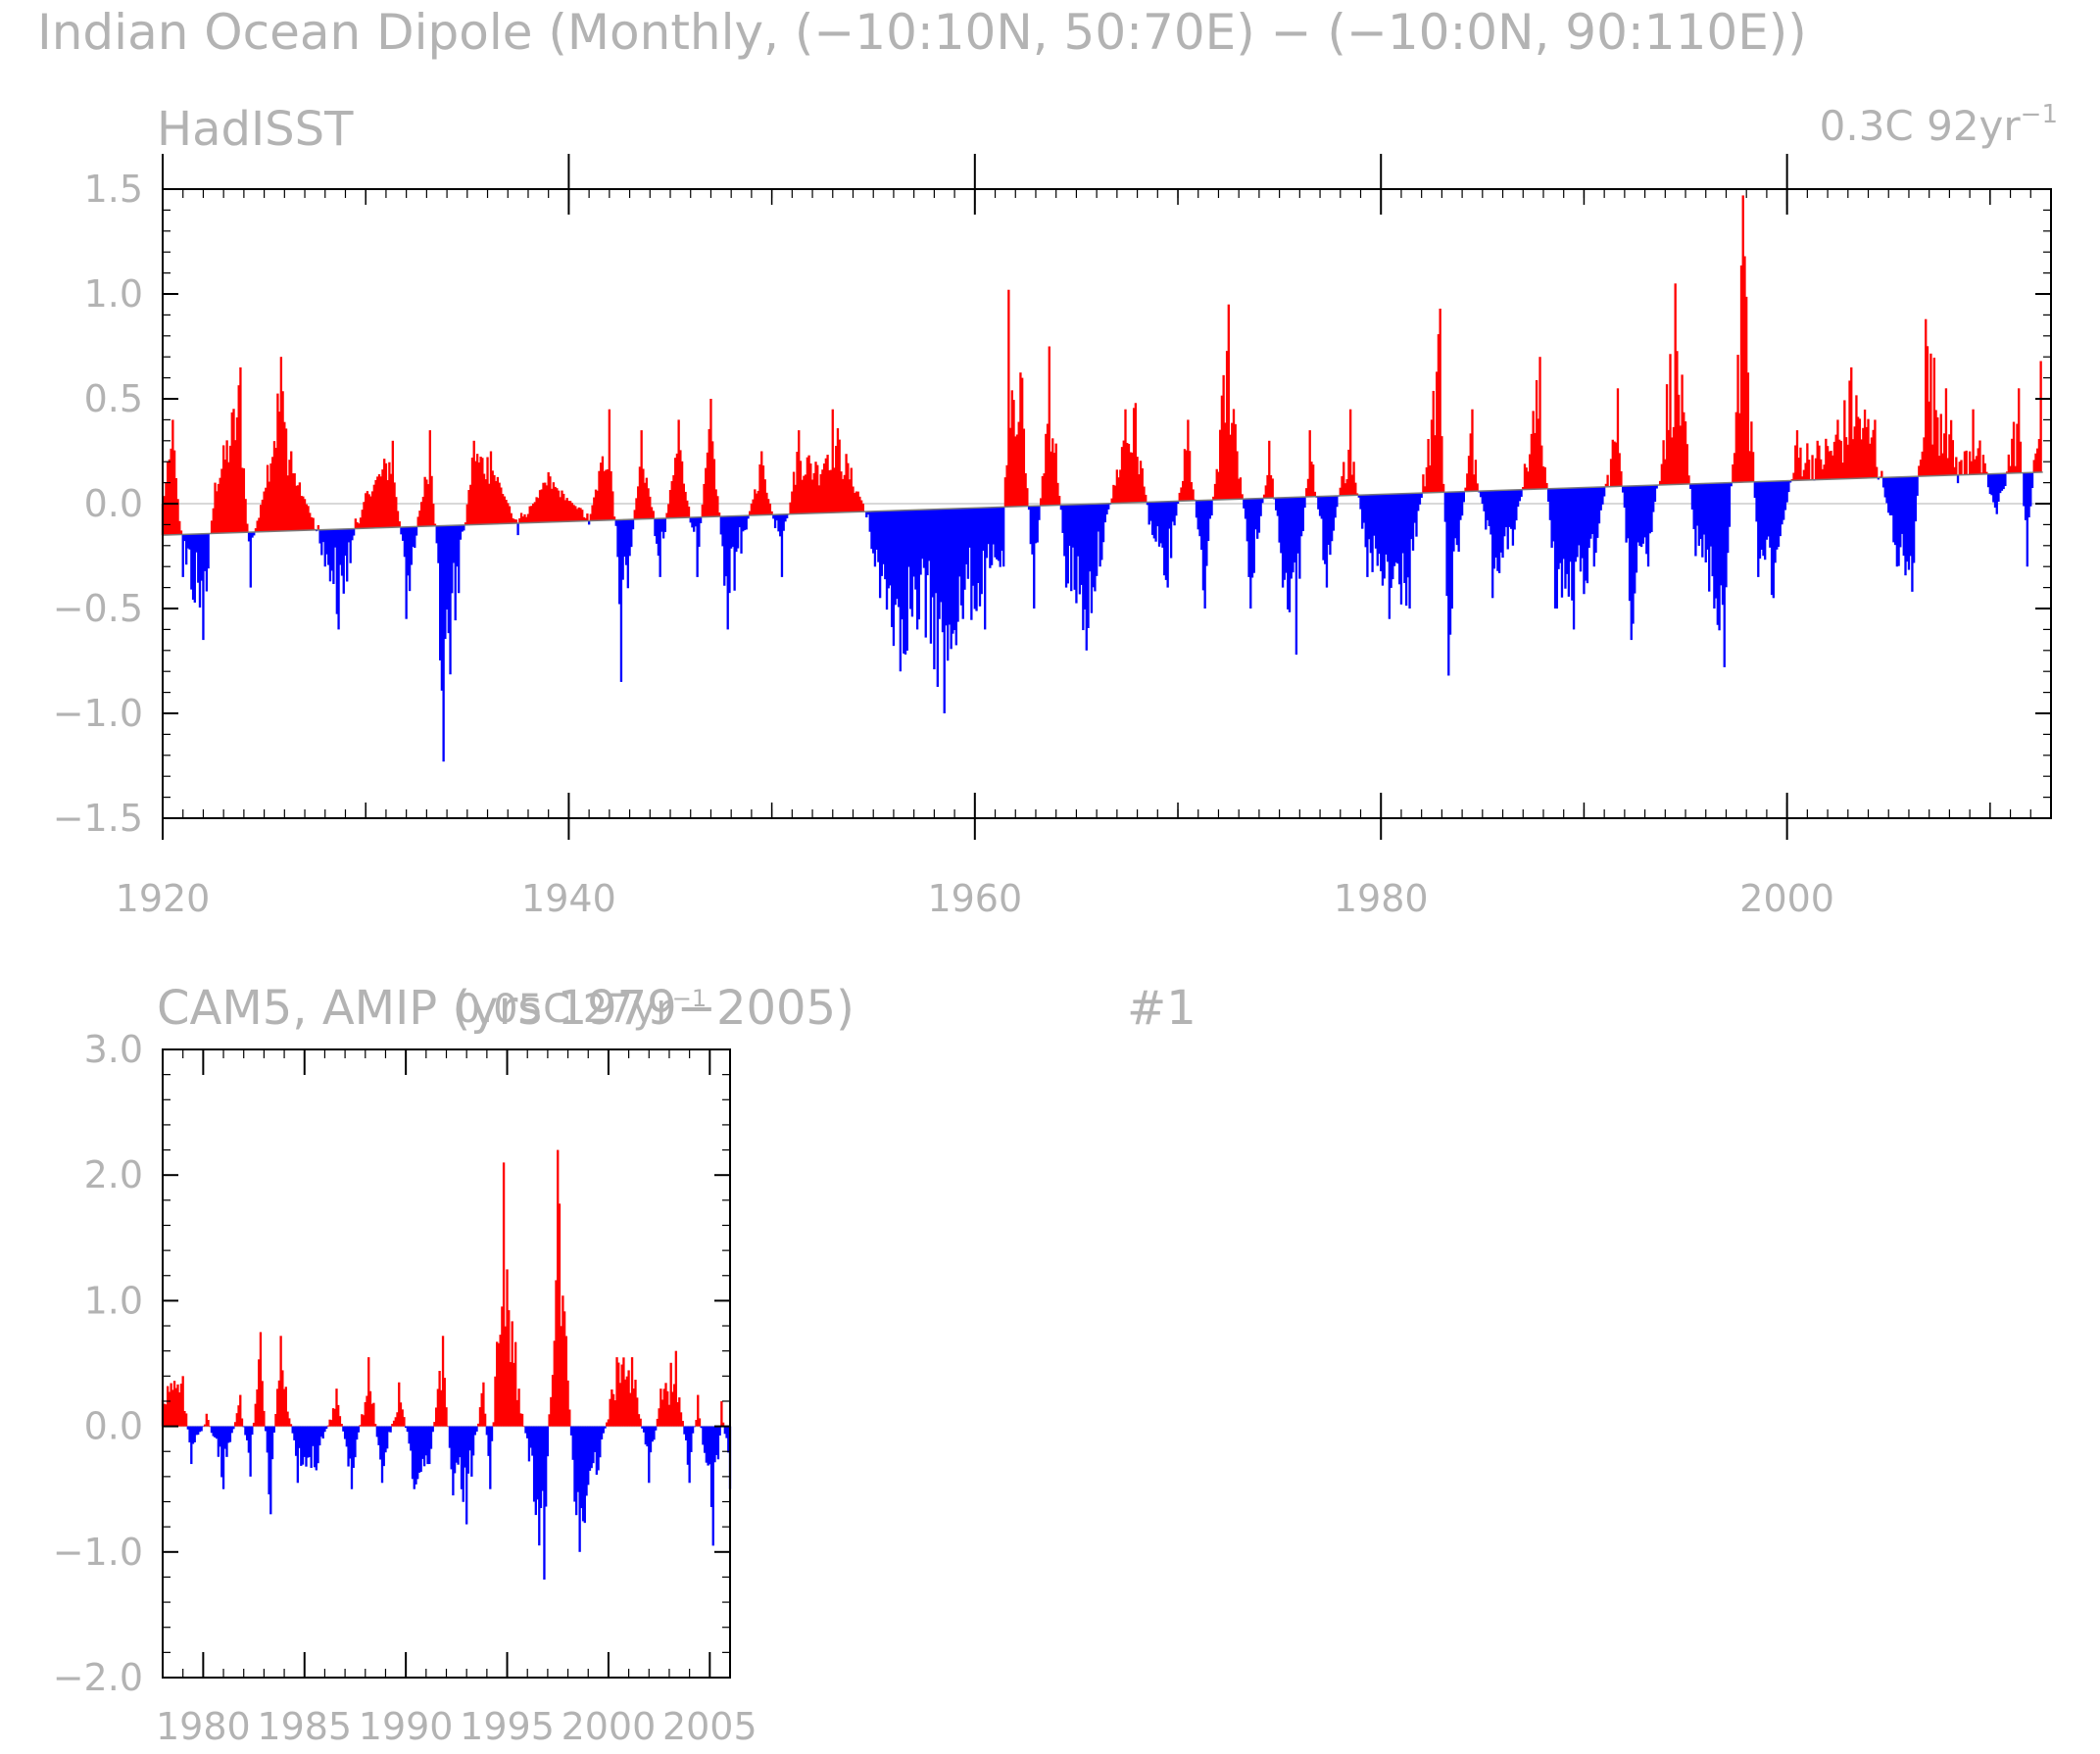 This screenshot has width=2100, height=1754. I want to click on hadisst-y-tick-label: 1.0, so click(114, 294).